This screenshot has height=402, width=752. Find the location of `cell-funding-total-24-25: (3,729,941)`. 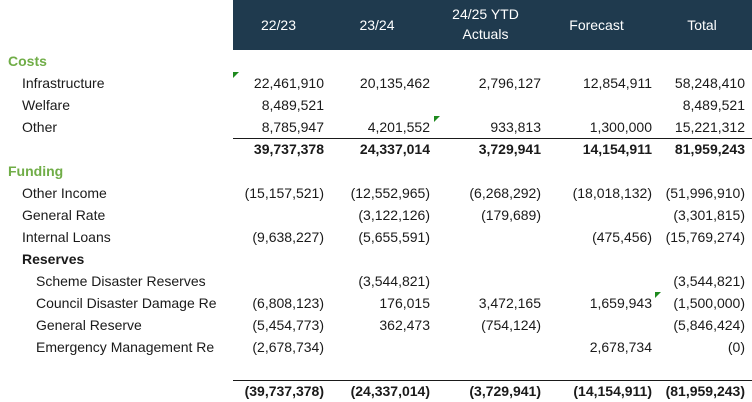

cell-funding-total-24-25: (3,729,941) is located at coordinates (505, 391).